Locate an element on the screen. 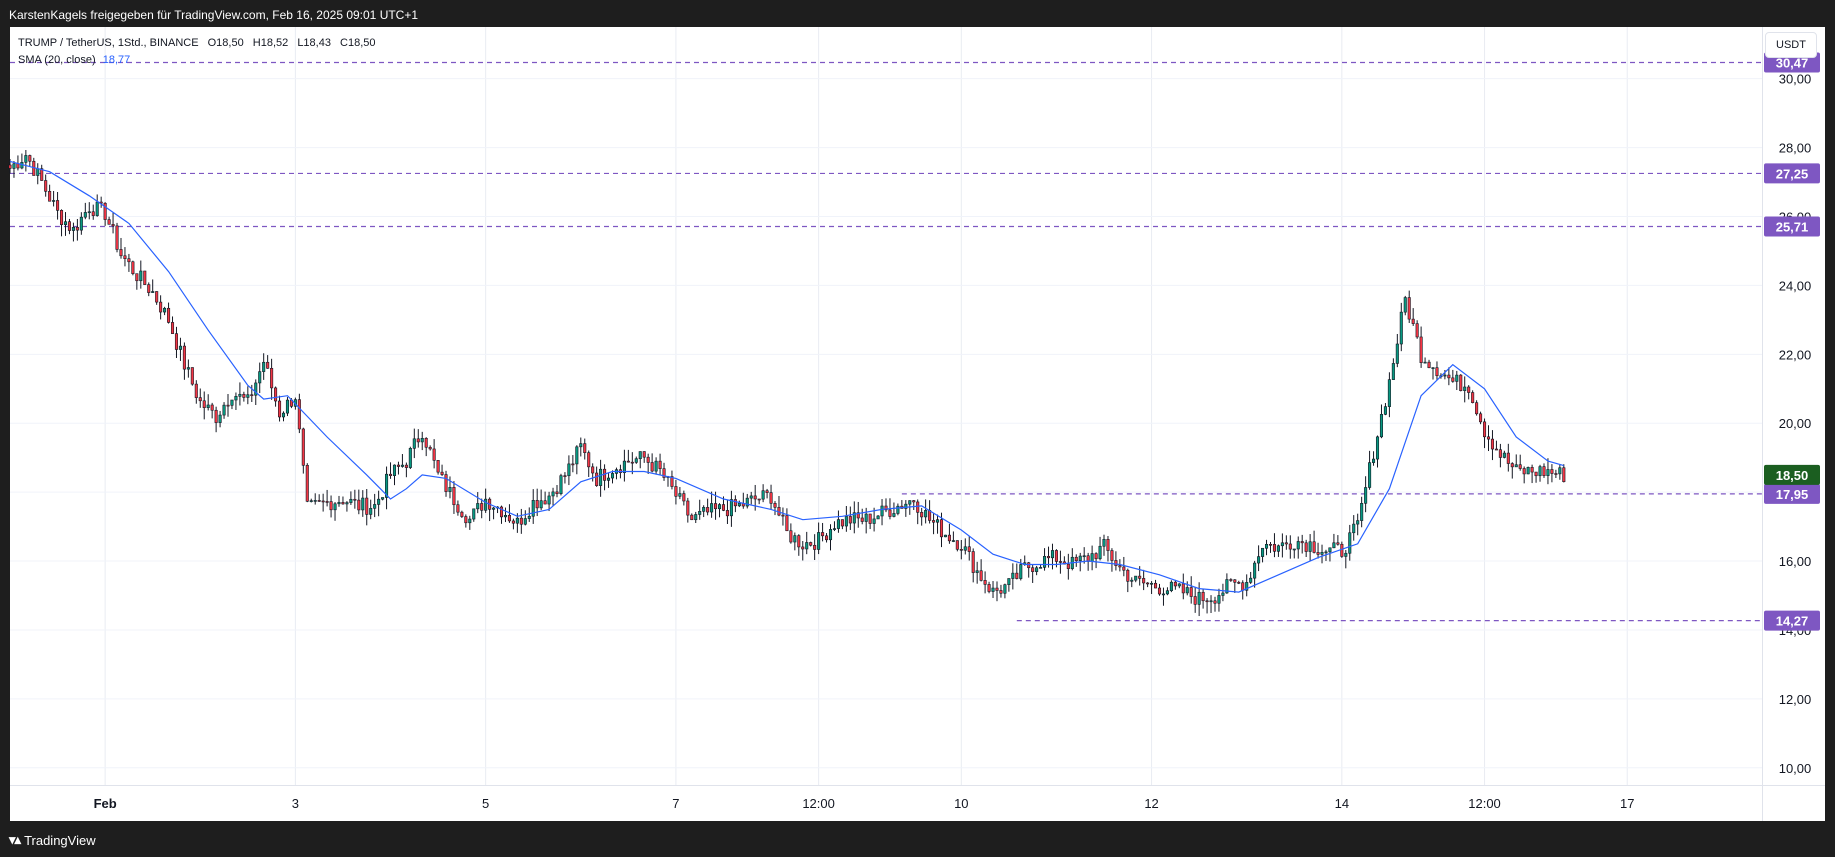 This screenshot has height=857, width=1835. price-tag: 17,95 is located at coordinates (1792, 494).